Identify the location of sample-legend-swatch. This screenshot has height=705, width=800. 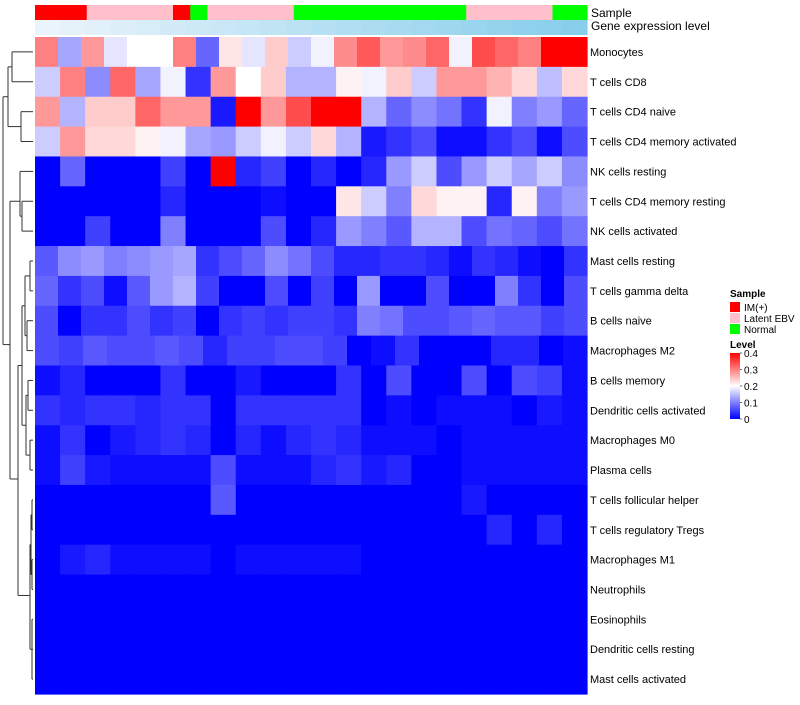
(735, 318).